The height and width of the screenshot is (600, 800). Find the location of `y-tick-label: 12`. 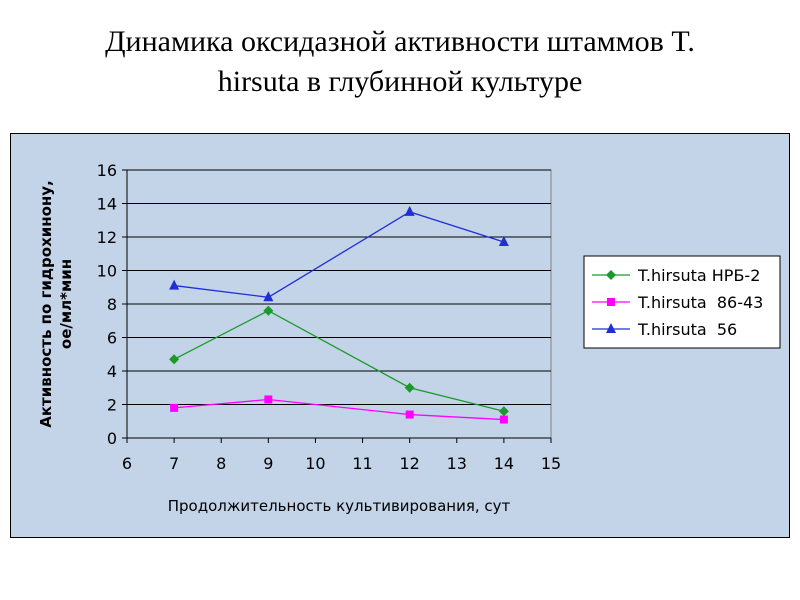

y-tick-label: 12 is located at coordinates (107, 237).